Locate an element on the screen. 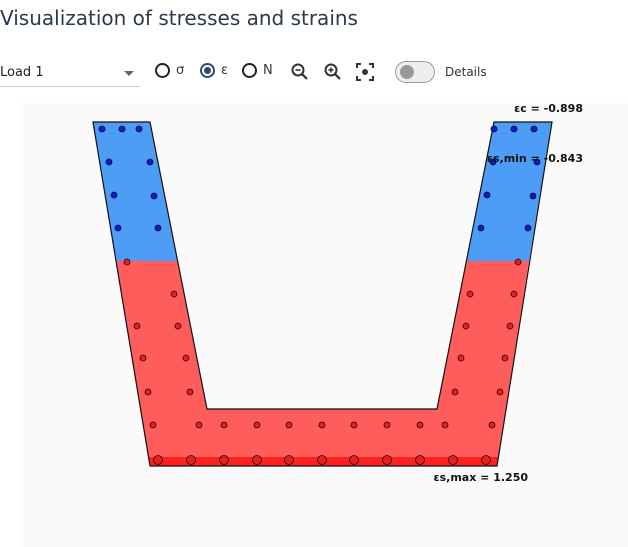 Image resolution: width=628 pixels, height=547 pixels. radio-stress: σ is located at coordinates (169, 70).